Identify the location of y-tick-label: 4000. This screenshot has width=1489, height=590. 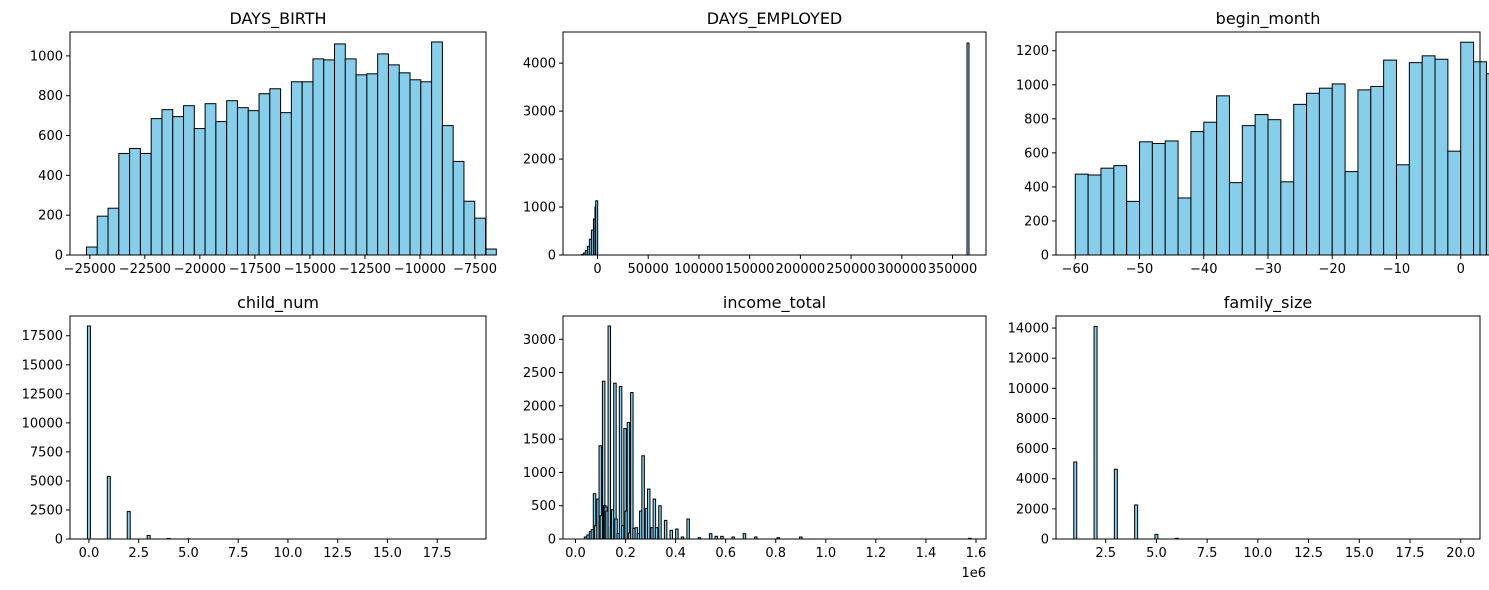
(1032, 479).